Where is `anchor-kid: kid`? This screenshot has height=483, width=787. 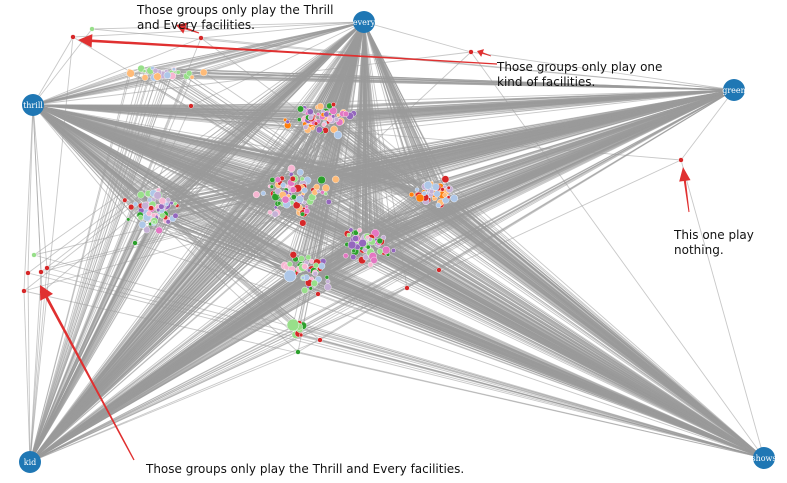
anchor-kid: kid is located at coordinates (30, 462).